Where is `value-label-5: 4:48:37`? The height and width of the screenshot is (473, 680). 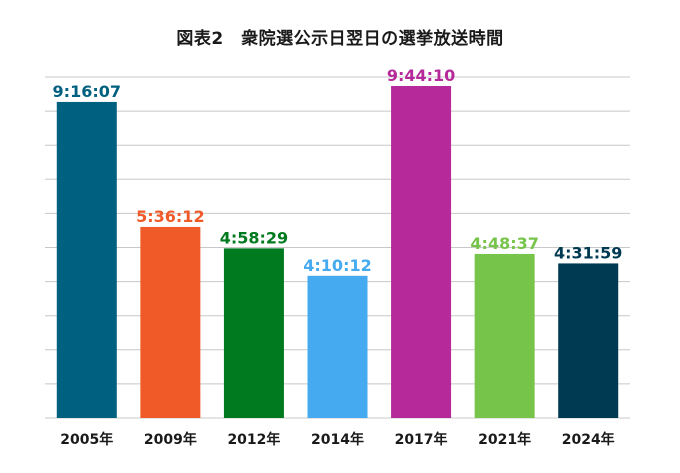 value-label-5: 4:48:37 is located at coordinates (504, 243).